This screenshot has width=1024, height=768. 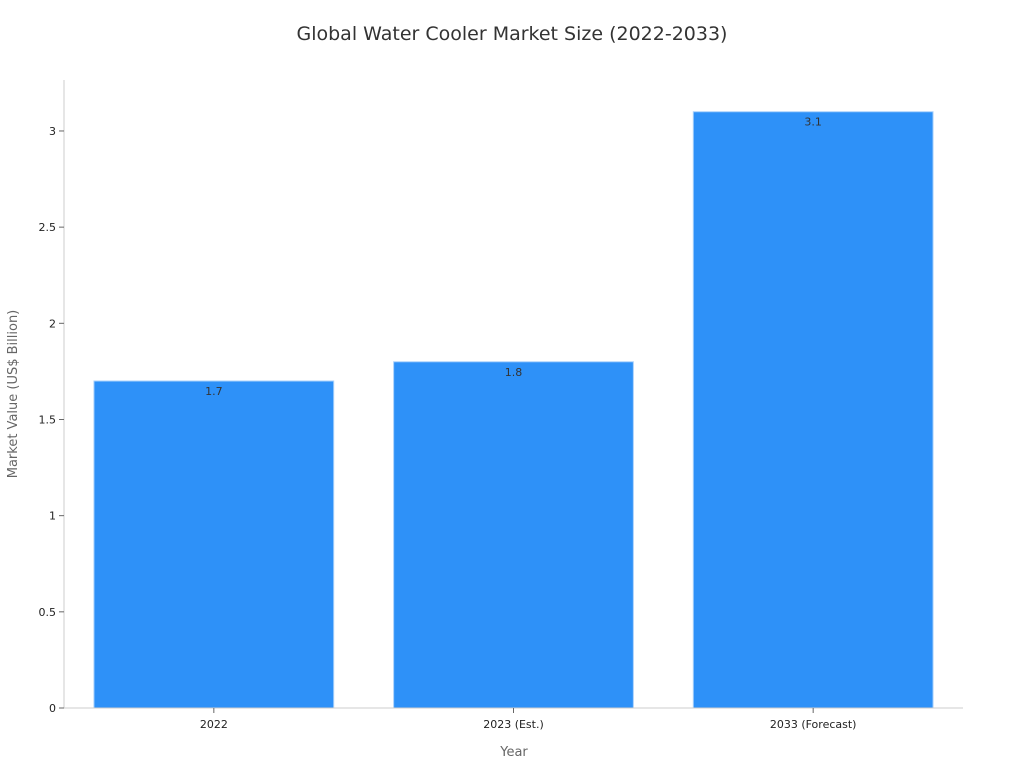 I want to click on x-tick-label: 2022, so click(x=214, y=724).